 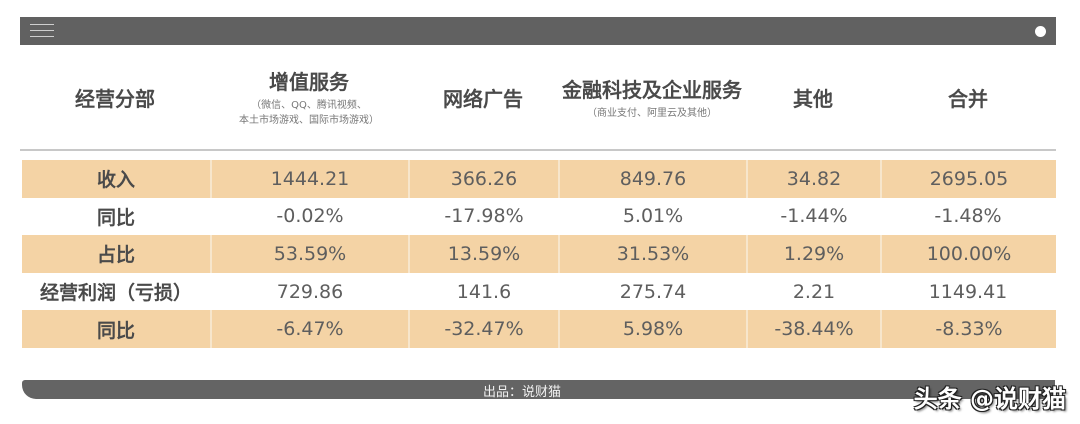 I want to click on table-cell: 100.00%, so click(x=969, y=254).